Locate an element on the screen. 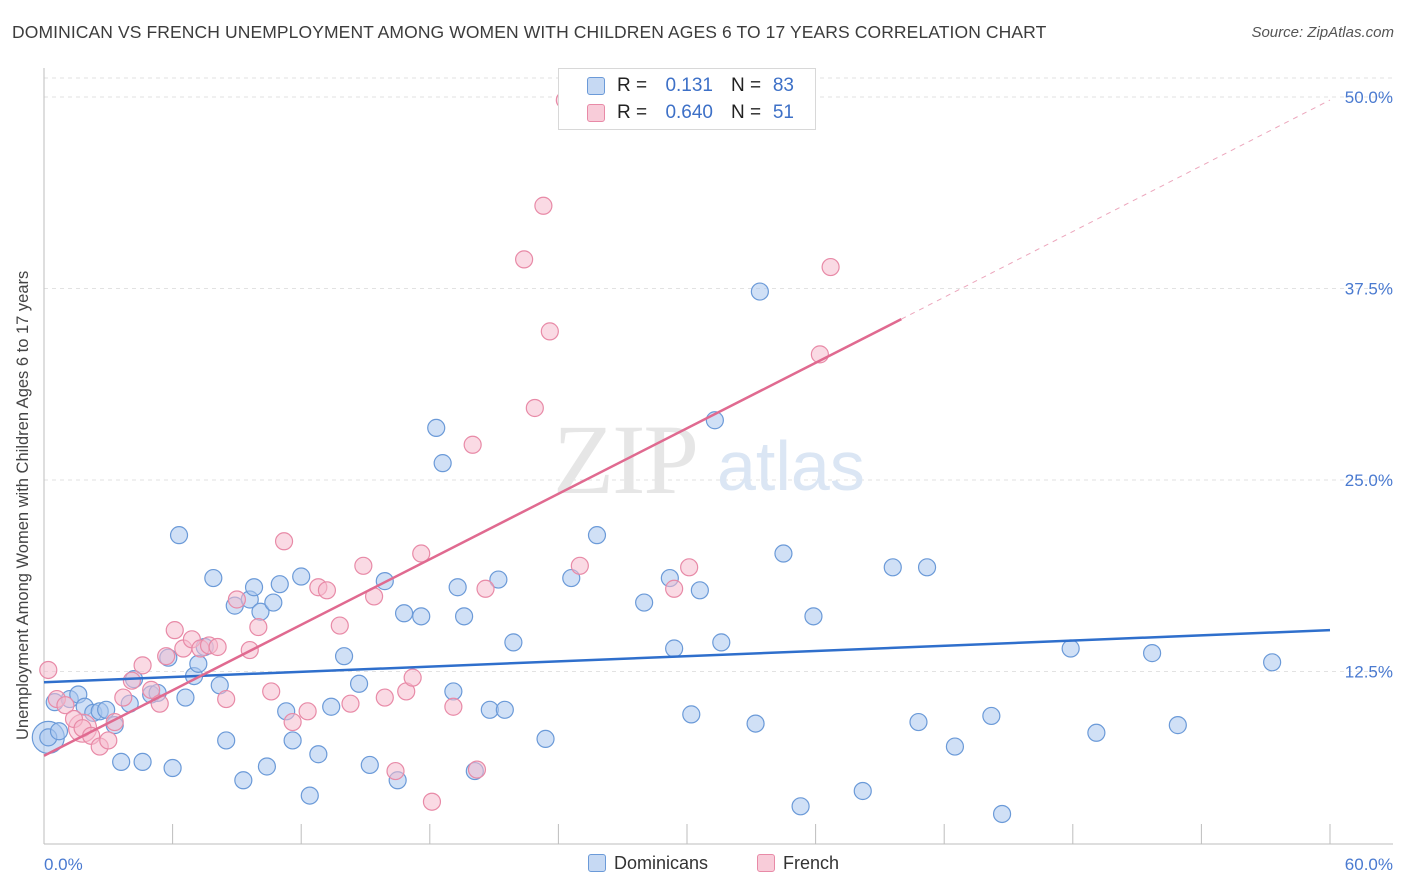 The width and height of the screenshot is (1406, 892). y-tick-label: 50.0% is located at coordinates (1369, 97).